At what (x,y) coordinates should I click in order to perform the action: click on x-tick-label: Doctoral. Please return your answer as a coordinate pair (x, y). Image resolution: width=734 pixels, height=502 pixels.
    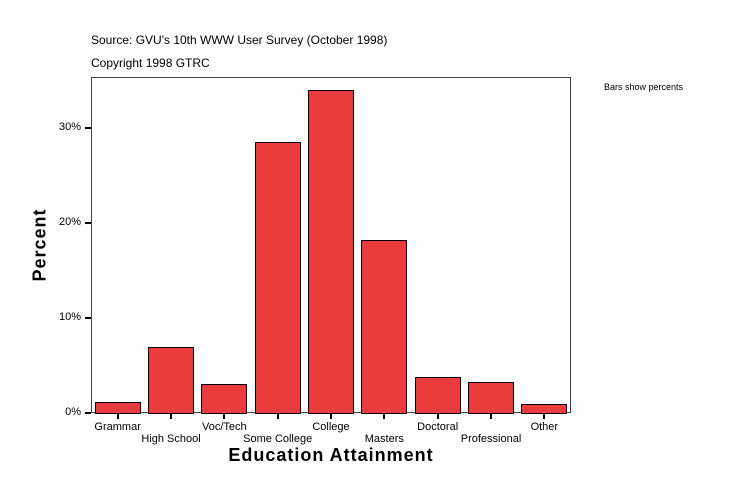
    Looking at the image, I should click on (438, 427).